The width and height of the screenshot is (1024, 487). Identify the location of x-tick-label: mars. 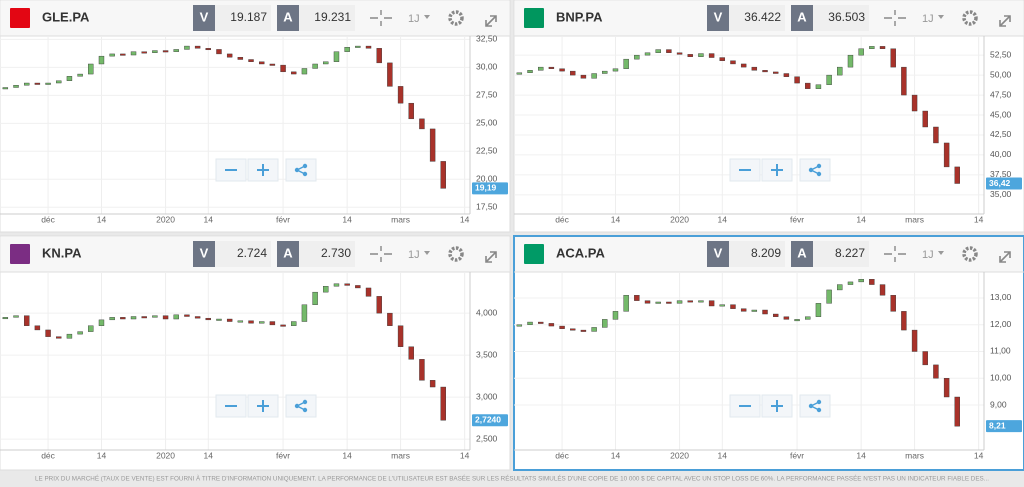
(914, 455).